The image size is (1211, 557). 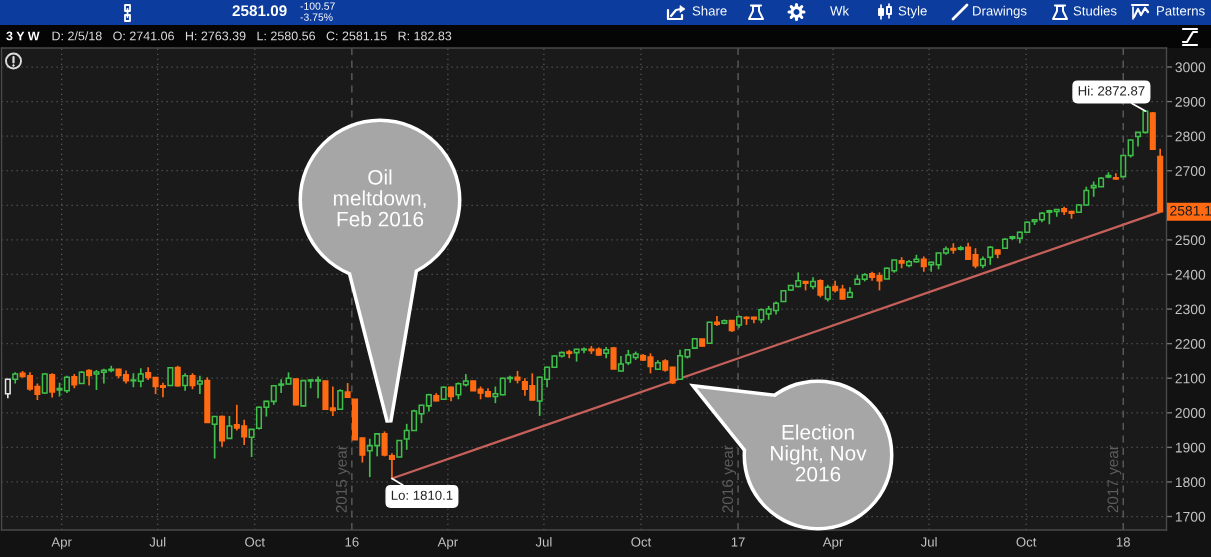 What do you see at coordinates (1190, 378) in the screenshot?
I see `y-tick-label: 2100` at bounding box center [1190, 378].